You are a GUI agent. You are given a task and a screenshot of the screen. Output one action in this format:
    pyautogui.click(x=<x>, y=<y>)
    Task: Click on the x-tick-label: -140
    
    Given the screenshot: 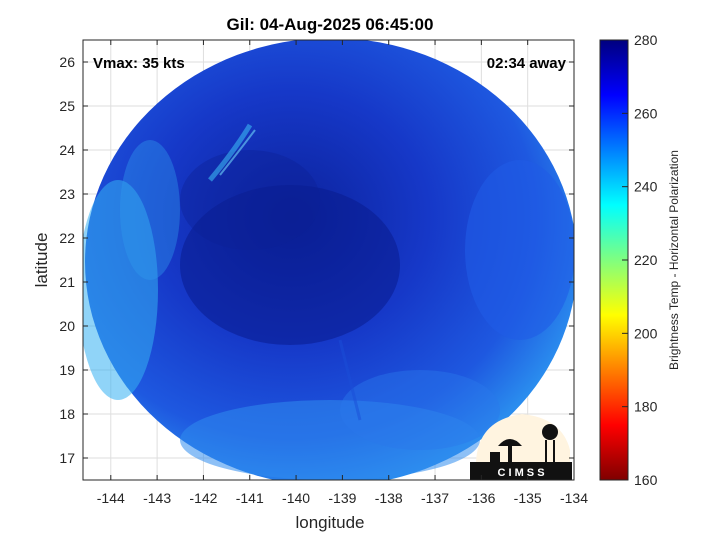 What is the action you would take?
    pyautogui.click(x=296, y=498)
    